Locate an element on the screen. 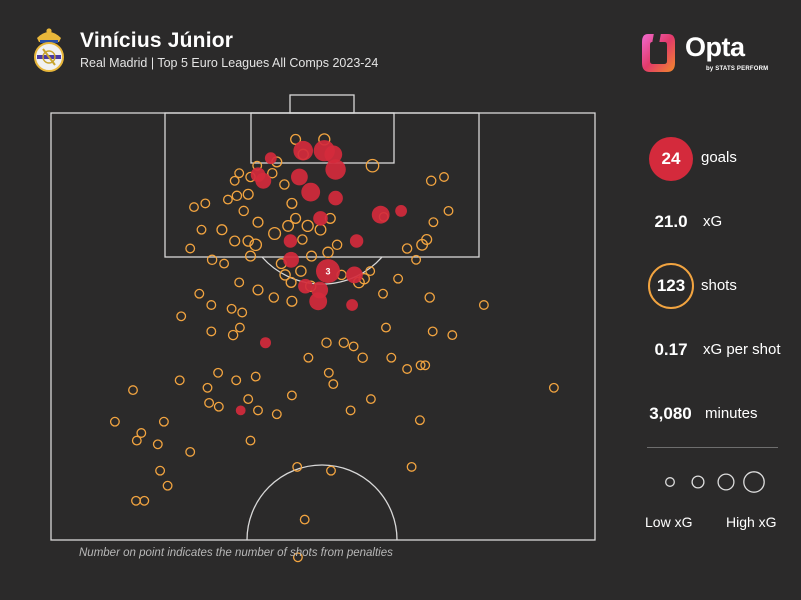  xg-per-shot-value: 0.17 is located at coordinates (671, 349).